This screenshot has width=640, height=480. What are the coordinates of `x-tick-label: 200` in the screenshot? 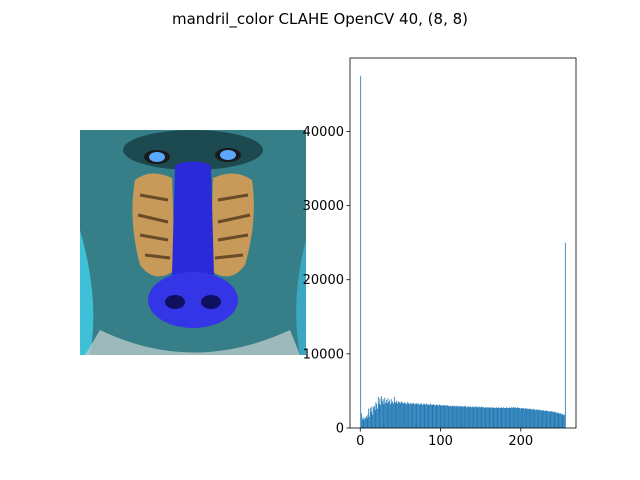 It's located at (520, 441).